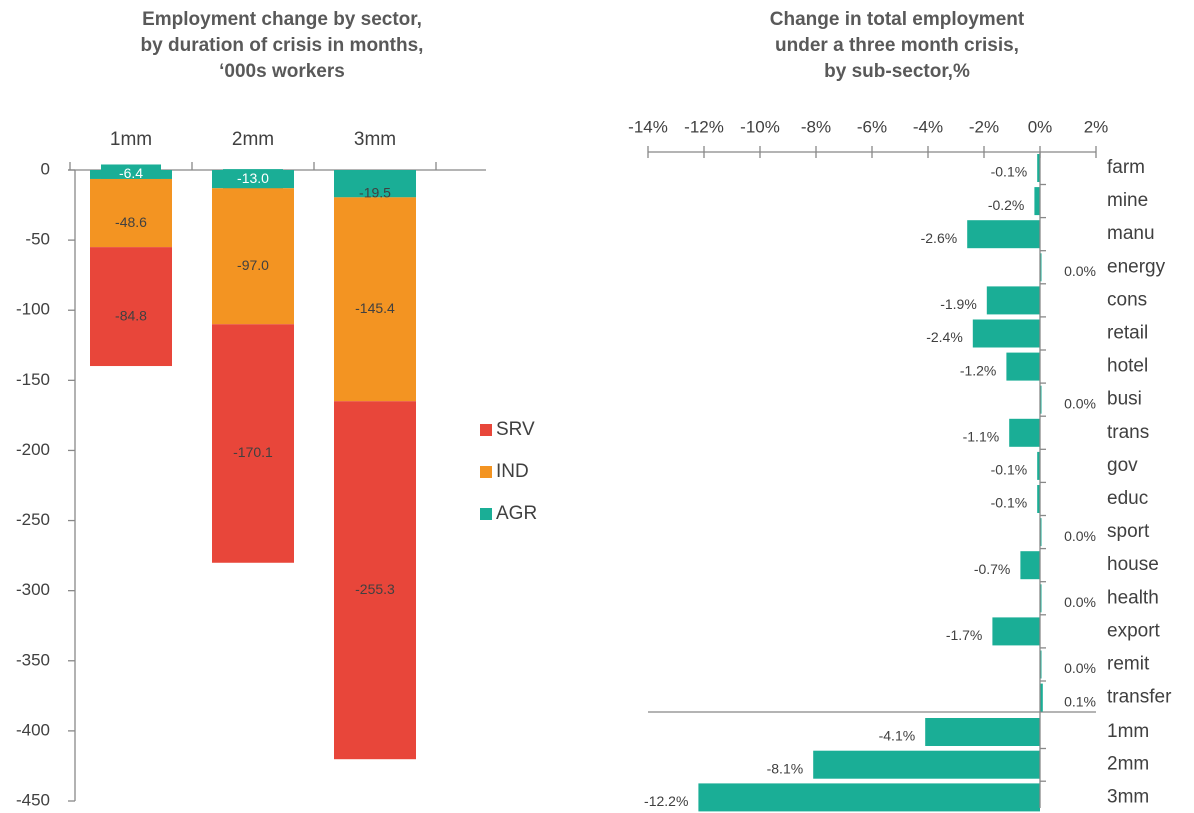  What do you see at coordinates (1127, 333) in the screenshot?
I see `category-label: retail` at bounding box center [1127, 333].